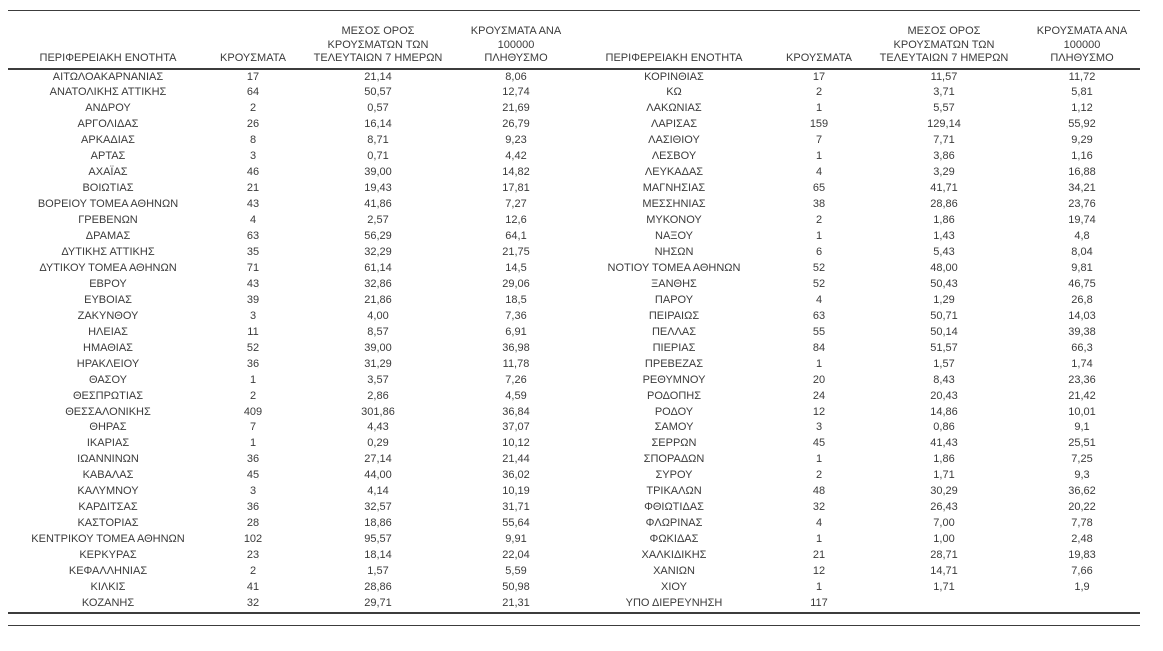  Describe the element at coordinates (674, 395) in the screenshot. I see `region-name-cell-right: ΡΟΔΟΠΗΣ` at that location.